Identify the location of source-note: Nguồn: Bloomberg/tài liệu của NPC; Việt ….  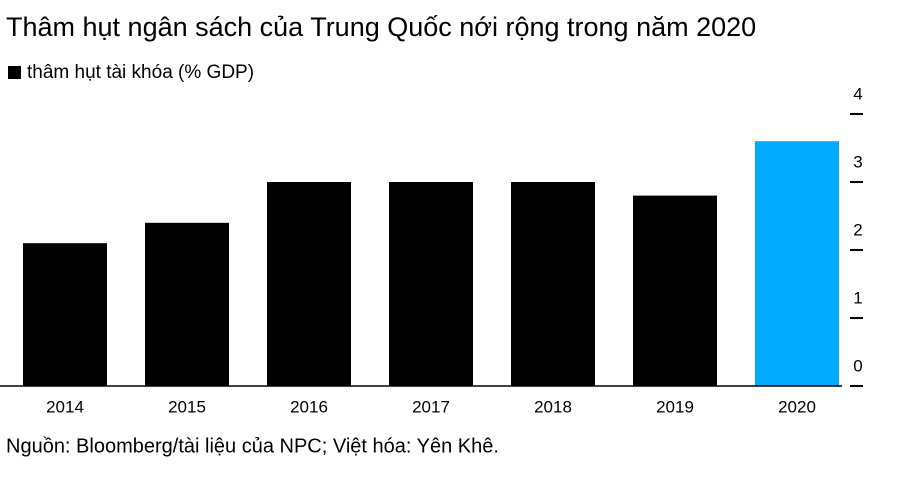
(252, 446).